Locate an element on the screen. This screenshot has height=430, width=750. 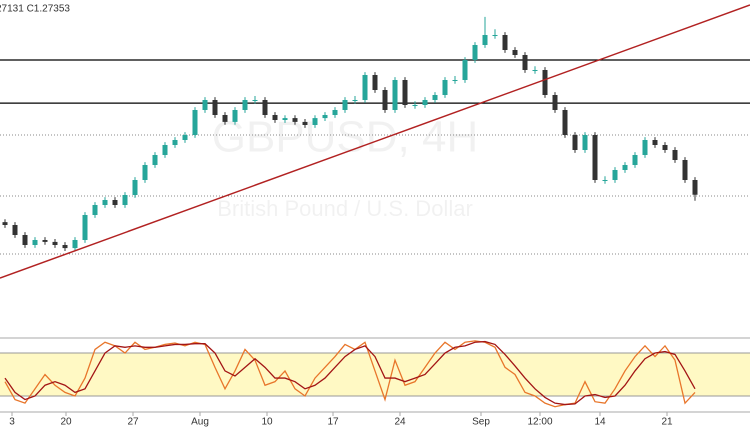
x-tick-label: 27 is located at coordinates (133, 422).